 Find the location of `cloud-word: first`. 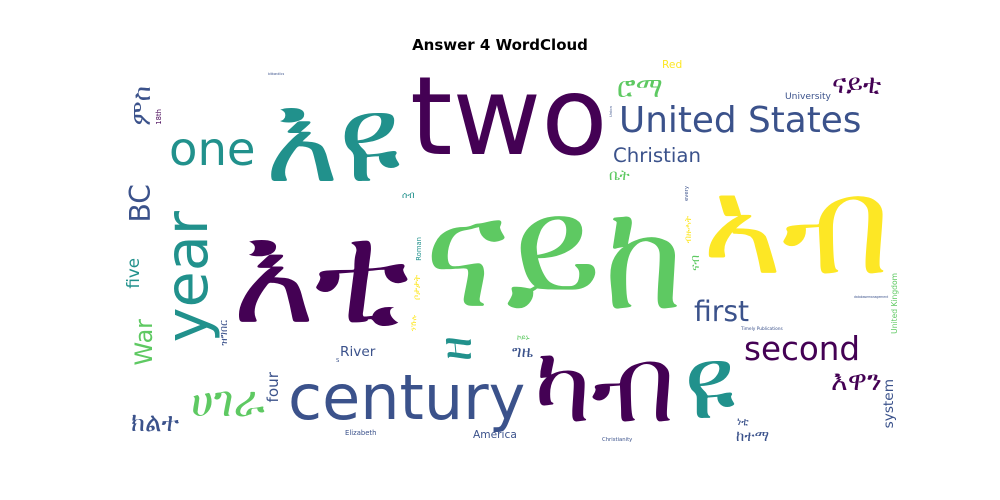

cloud-word: first is located at coordinates (722, 311).